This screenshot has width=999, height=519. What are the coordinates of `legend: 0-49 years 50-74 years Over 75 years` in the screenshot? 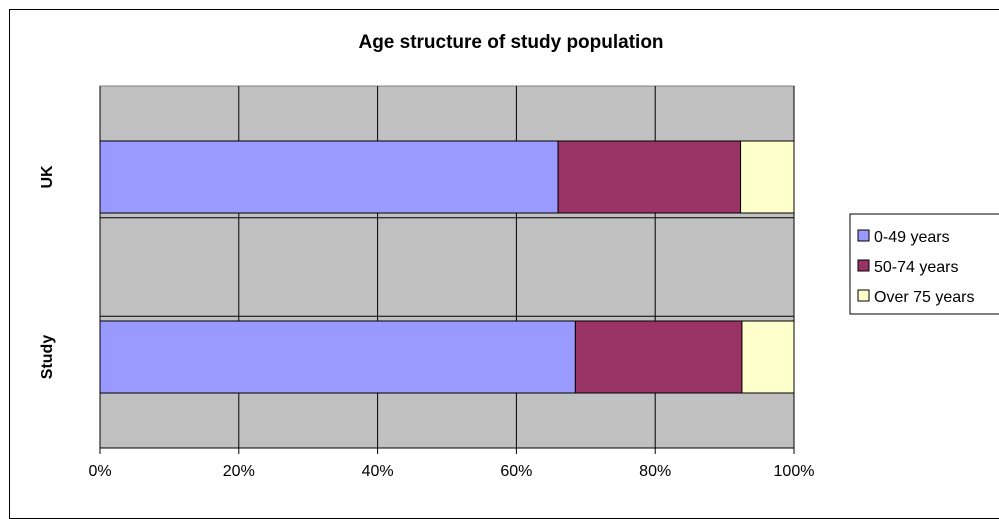 It's located at (924, 264).